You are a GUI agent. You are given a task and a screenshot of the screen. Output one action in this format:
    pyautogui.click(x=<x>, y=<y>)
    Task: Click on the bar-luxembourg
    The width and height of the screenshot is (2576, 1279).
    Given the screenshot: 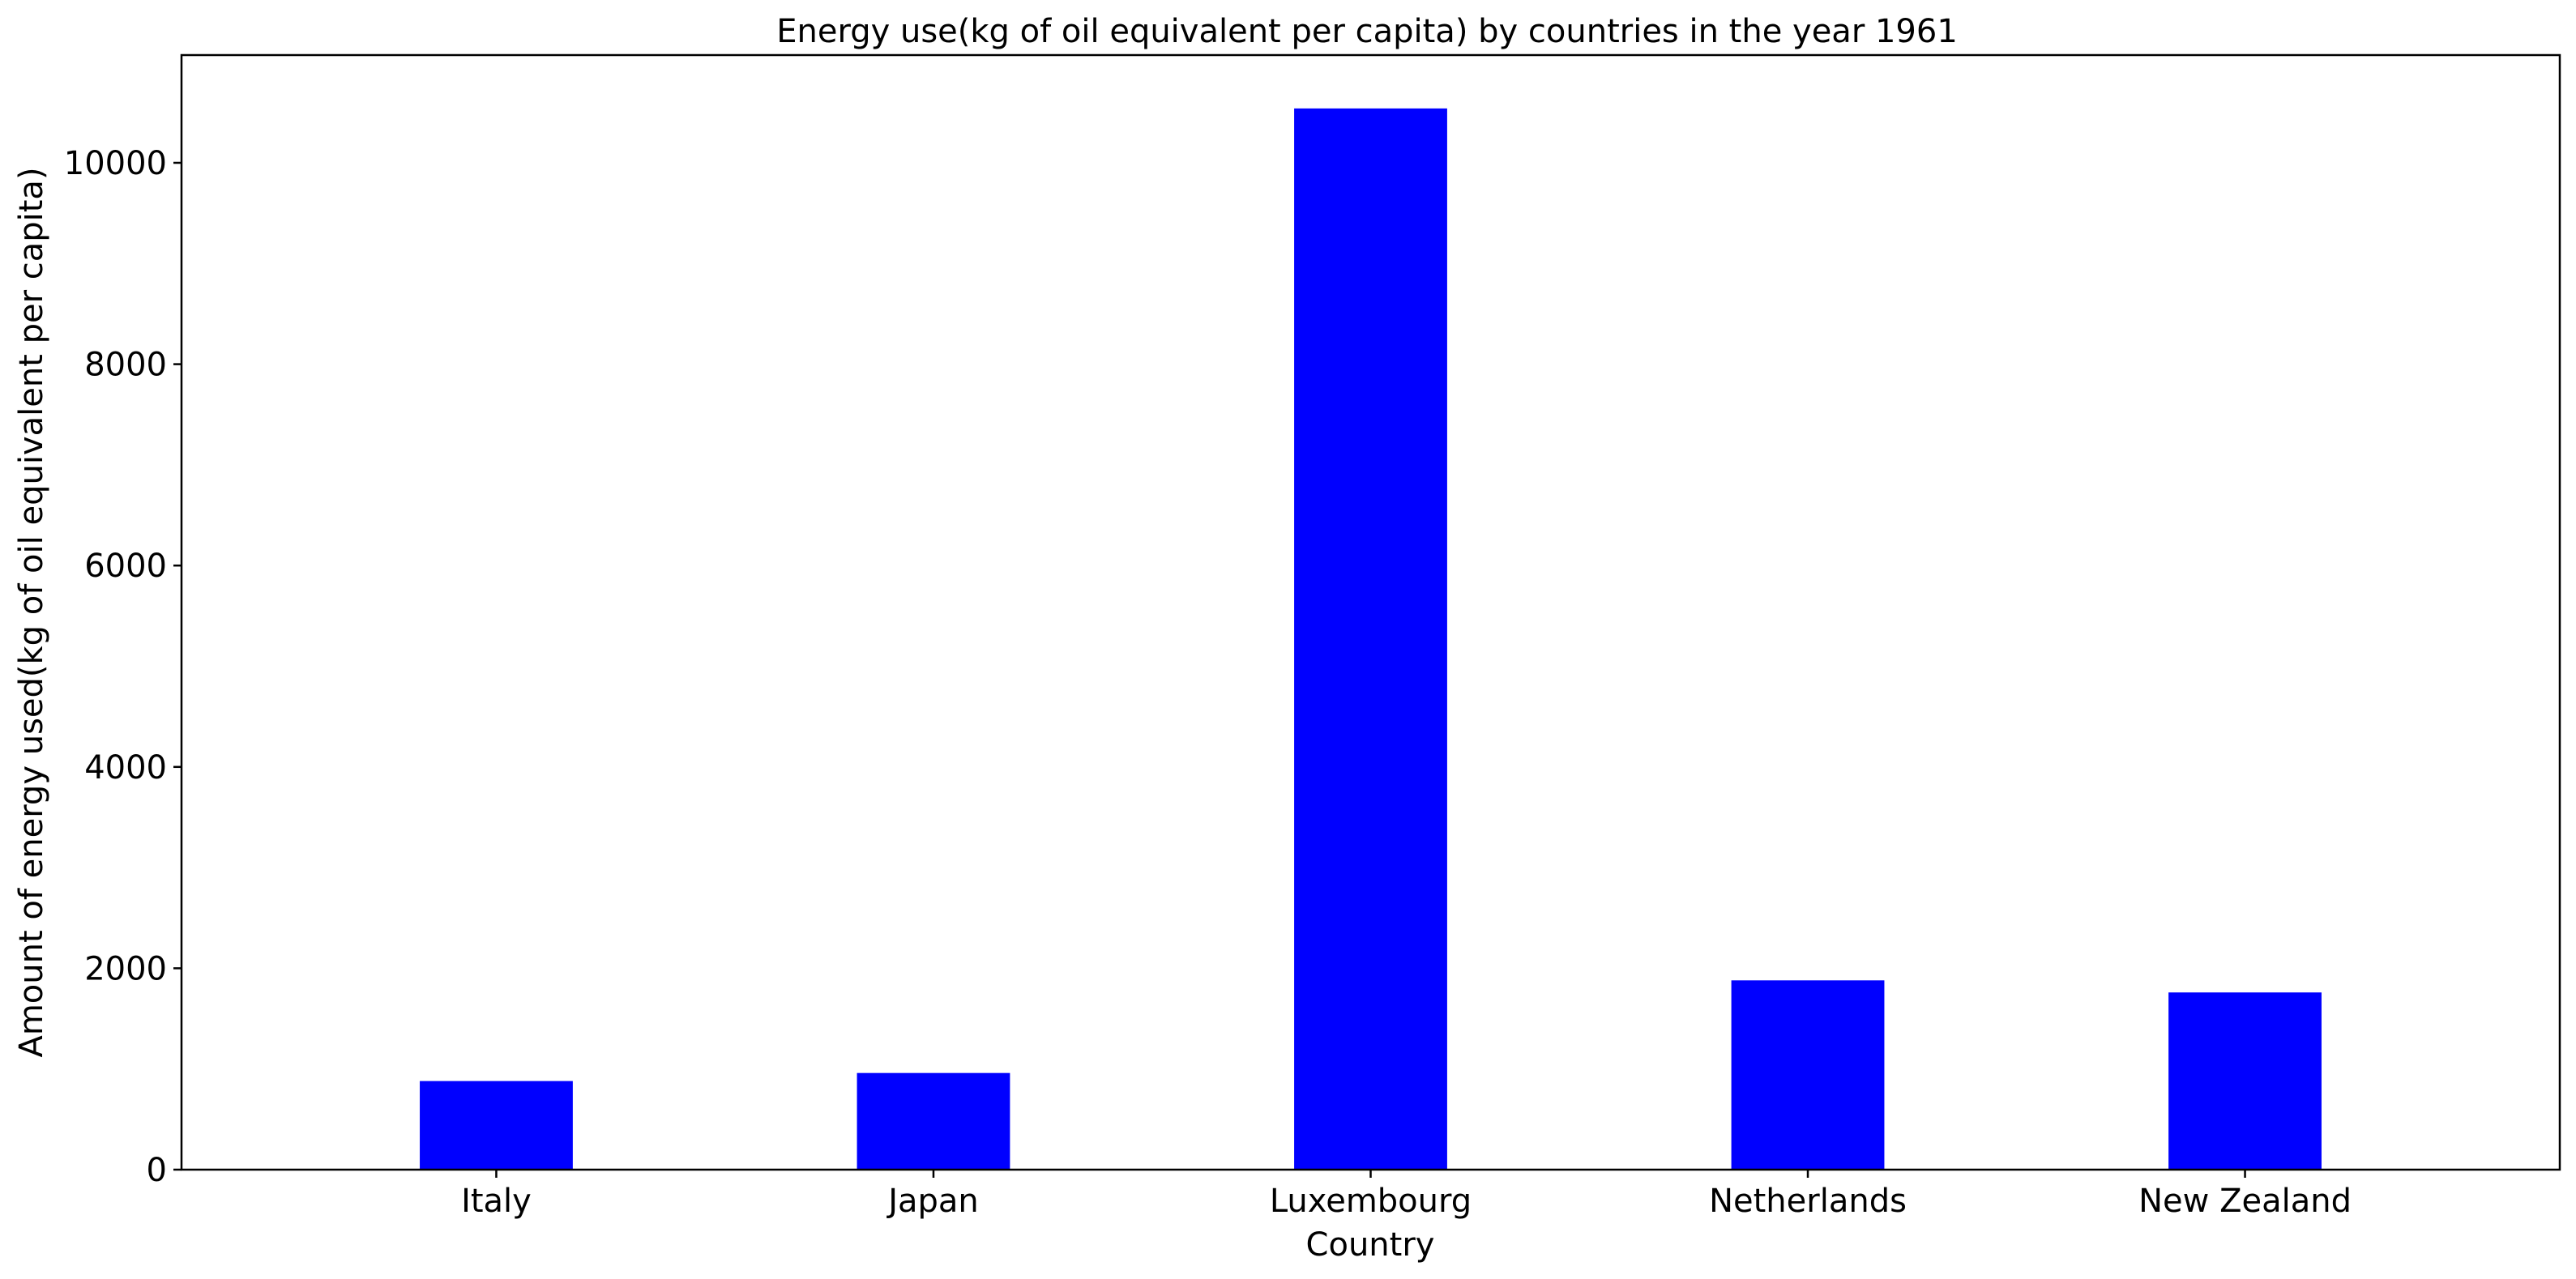 What is the action you would take?
    pyautogui.click(x=1370, y=639)
    